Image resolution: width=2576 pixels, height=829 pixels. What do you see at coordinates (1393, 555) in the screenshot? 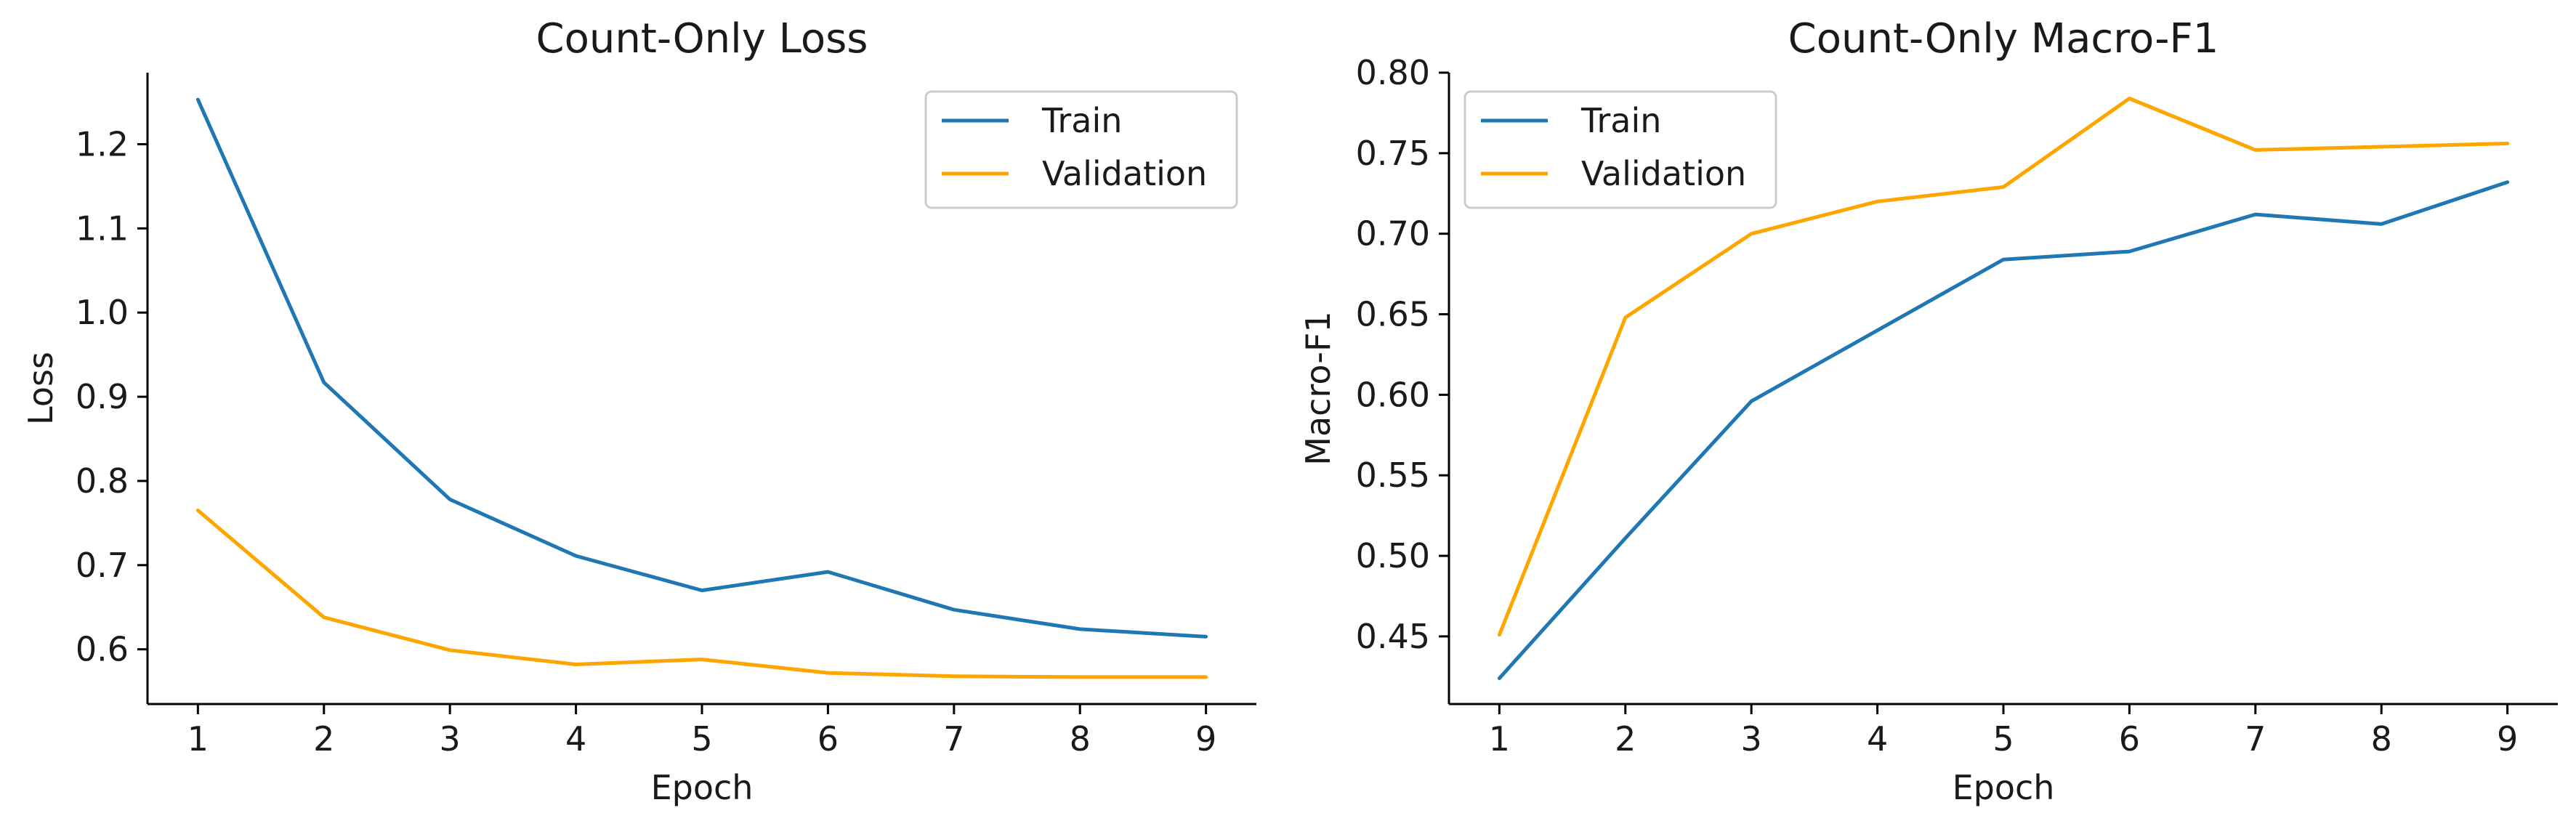
I see `y-tick-label: 0.50` at bounding box center [1393, 555].